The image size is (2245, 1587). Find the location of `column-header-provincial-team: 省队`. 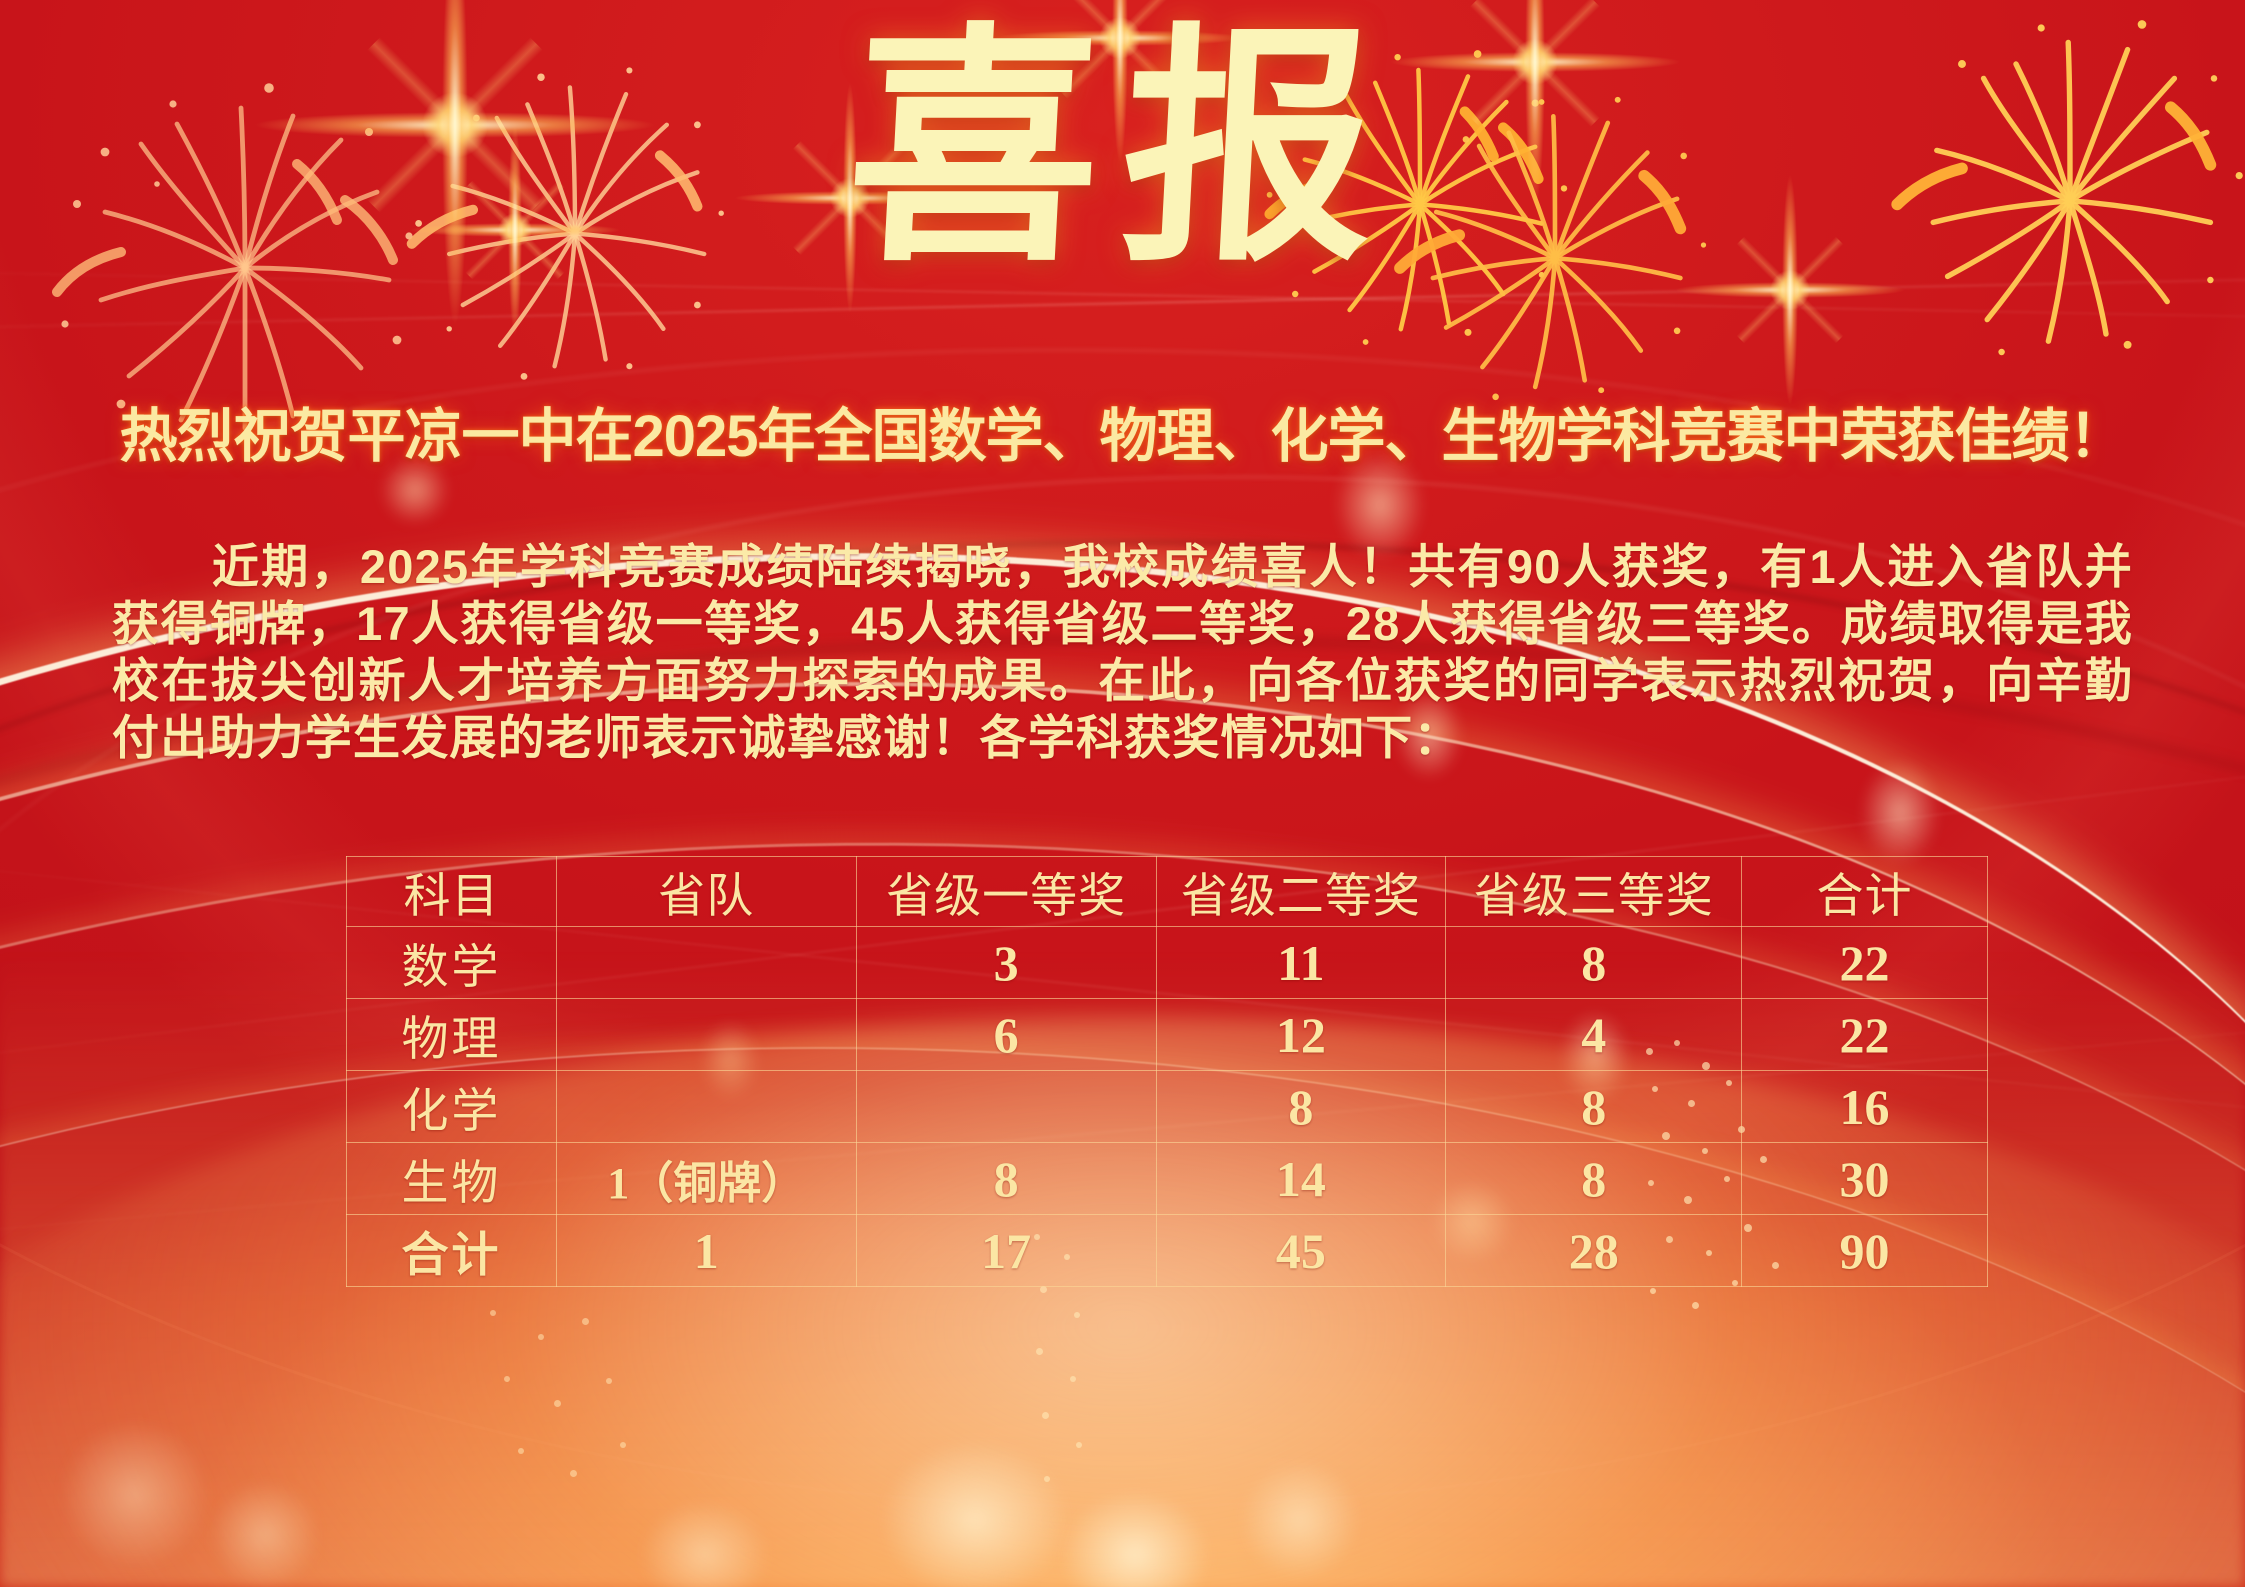

column-header-provincial-team: 省队 is located at coordinates (706, 891).